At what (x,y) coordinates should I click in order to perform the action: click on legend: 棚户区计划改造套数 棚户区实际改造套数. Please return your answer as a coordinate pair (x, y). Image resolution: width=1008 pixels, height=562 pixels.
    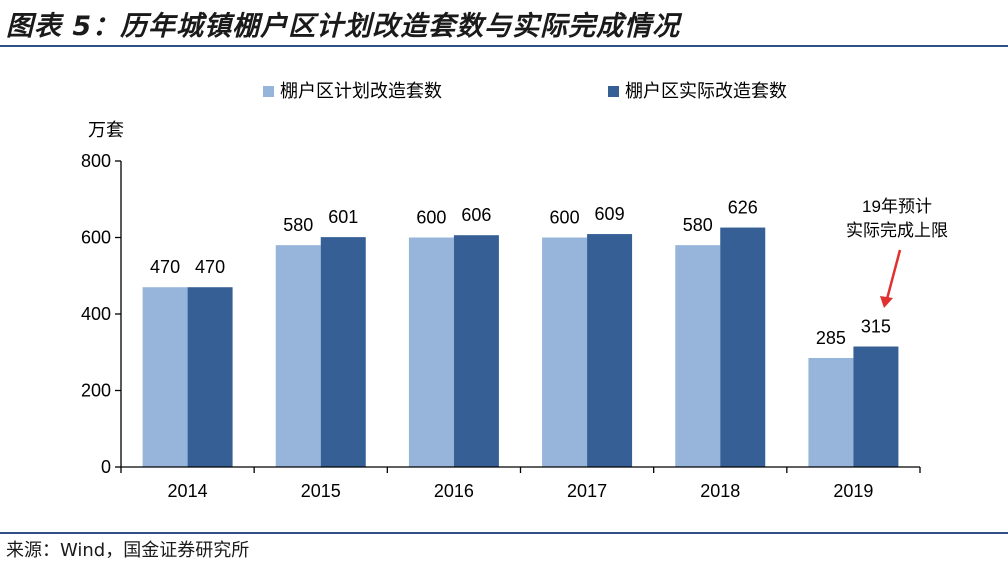
    Looking at the image, I should click on (525, 91).